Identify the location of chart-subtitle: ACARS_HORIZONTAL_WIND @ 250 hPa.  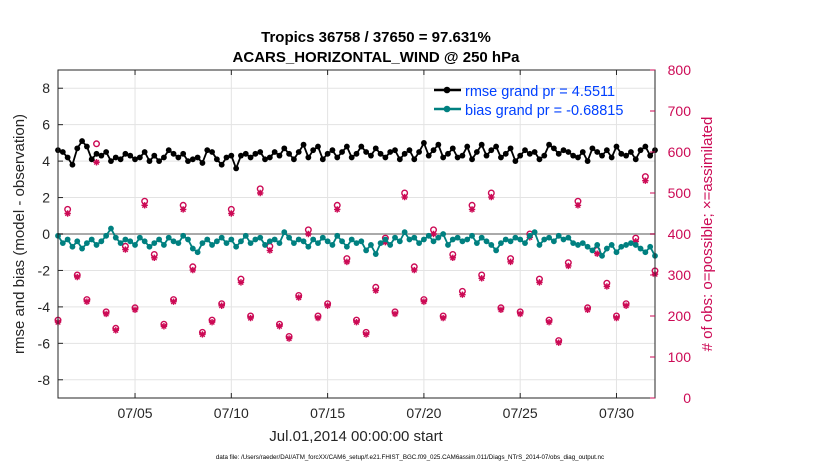
(377, 57).